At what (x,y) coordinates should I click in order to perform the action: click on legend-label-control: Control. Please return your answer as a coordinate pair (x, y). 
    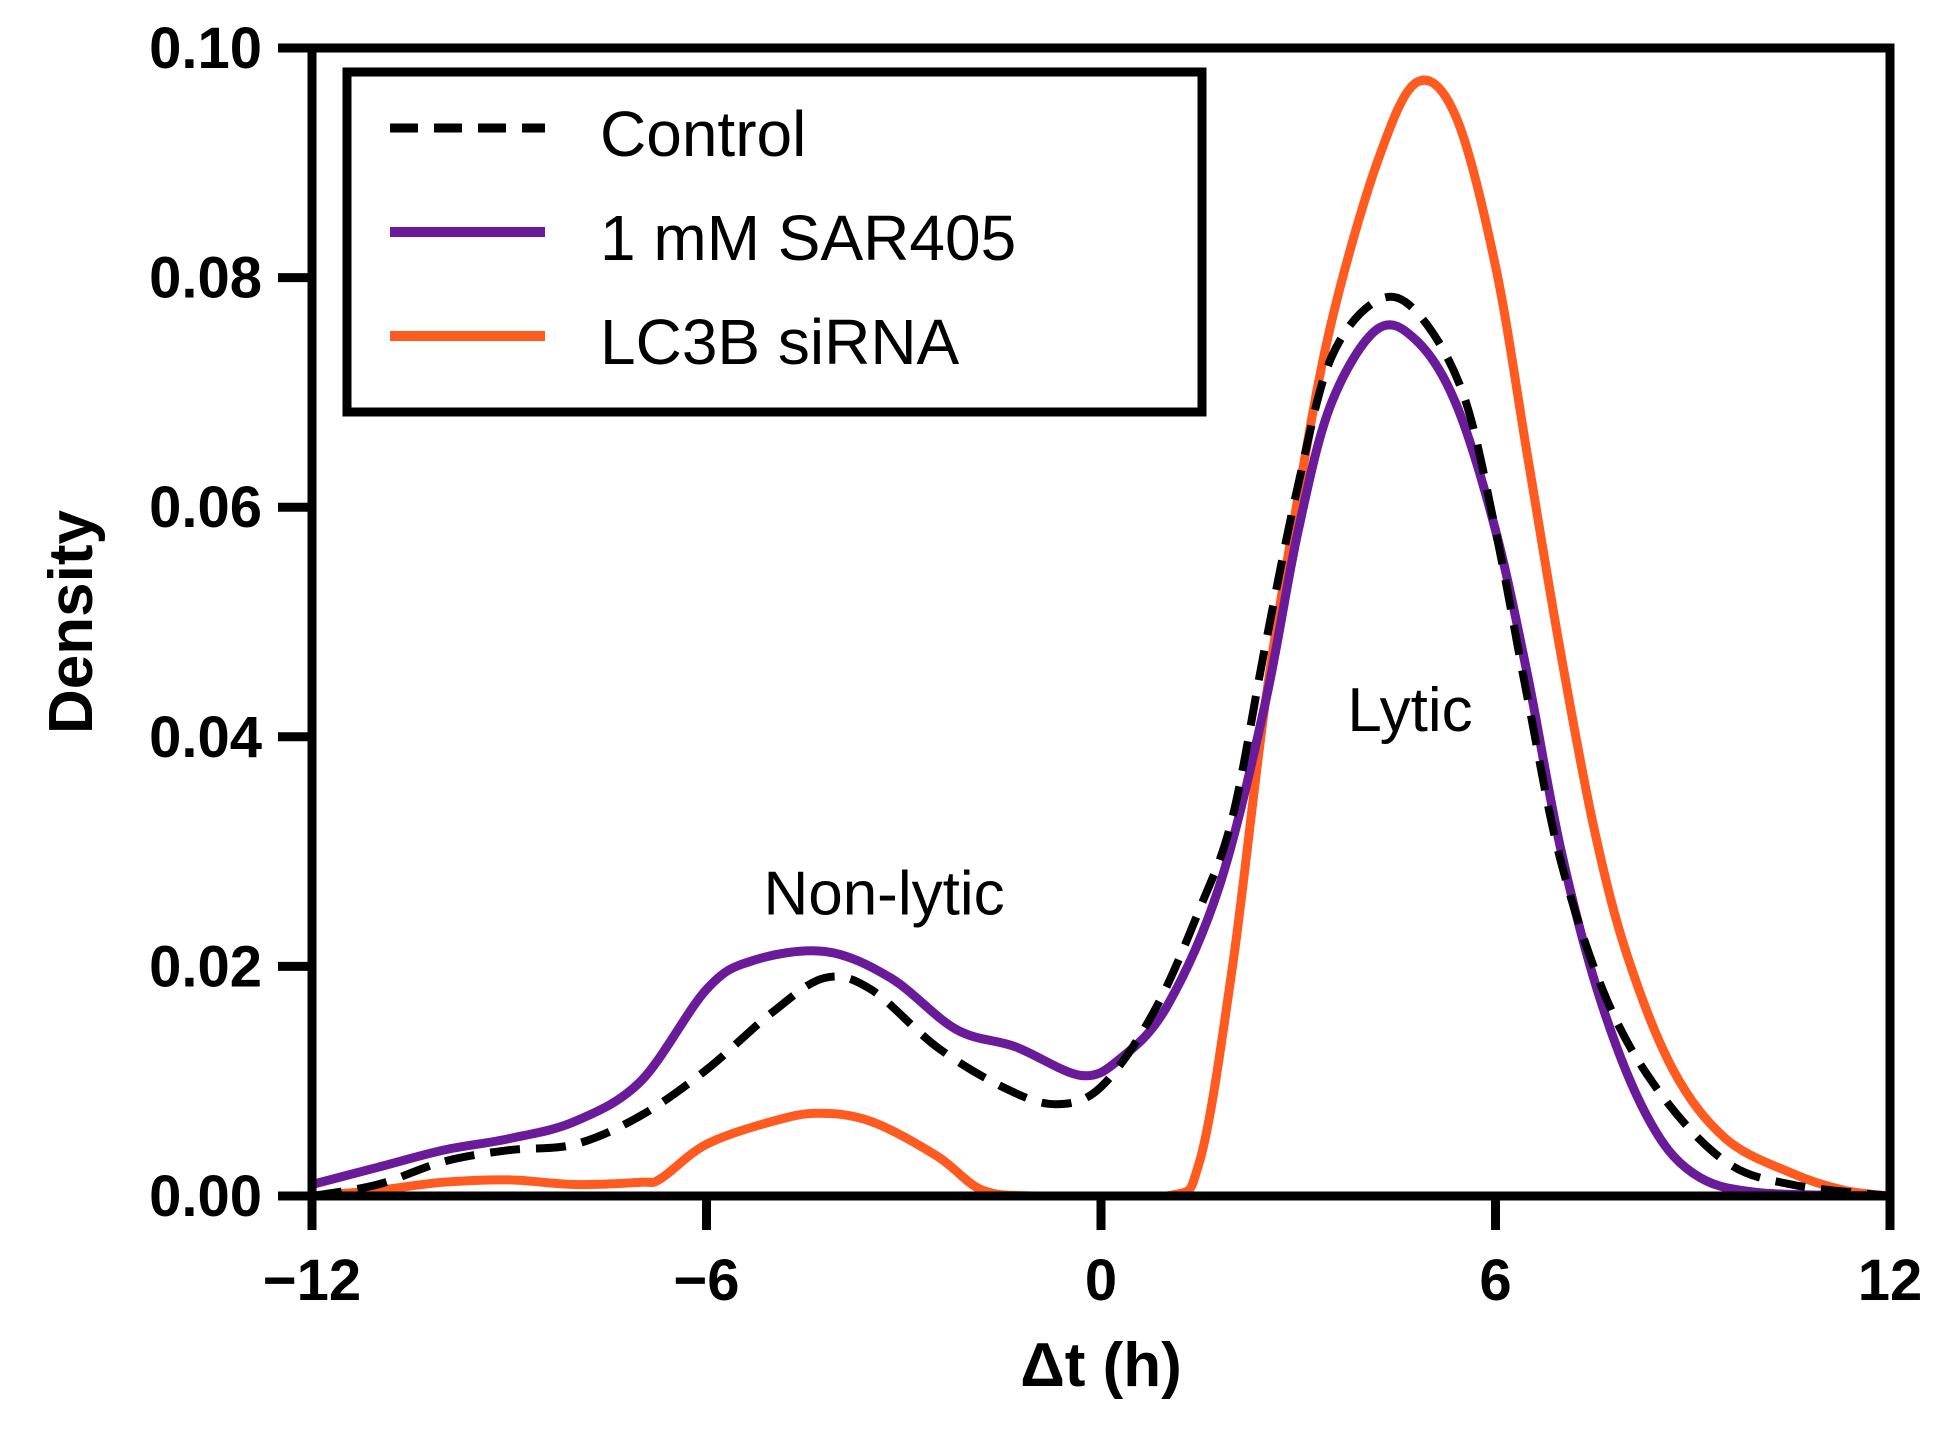
    Looking at the image, I should click on (703, 134).